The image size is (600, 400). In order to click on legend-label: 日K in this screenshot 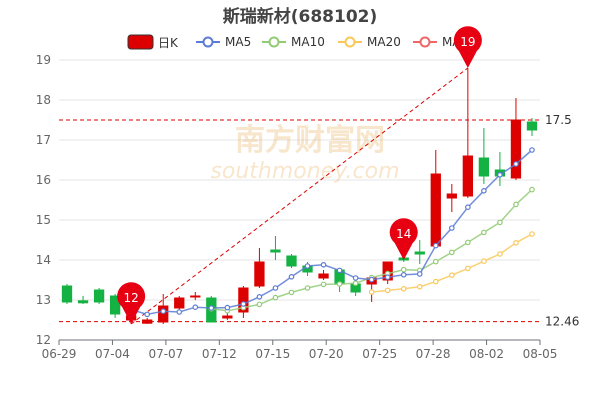, I will do `click(168, 43)`.